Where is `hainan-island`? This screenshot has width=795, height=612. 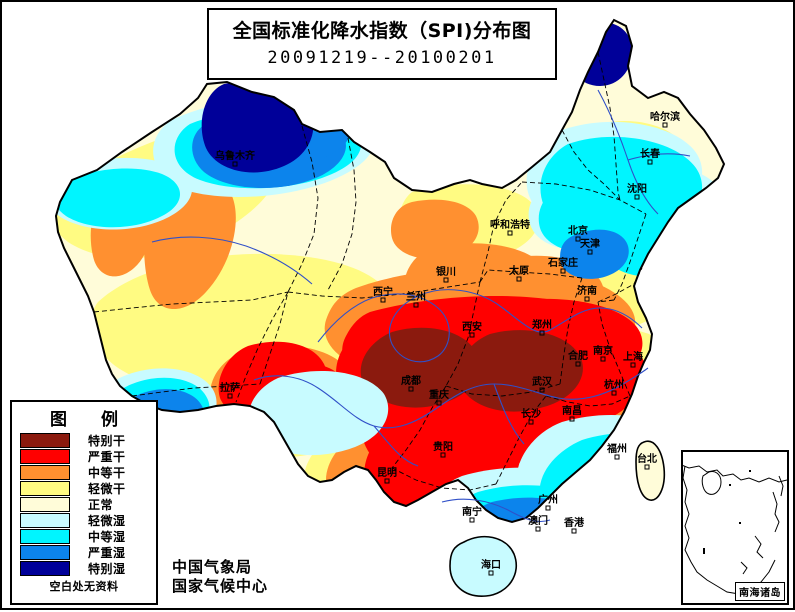 hainan-island is located at coordinates (483, 566).